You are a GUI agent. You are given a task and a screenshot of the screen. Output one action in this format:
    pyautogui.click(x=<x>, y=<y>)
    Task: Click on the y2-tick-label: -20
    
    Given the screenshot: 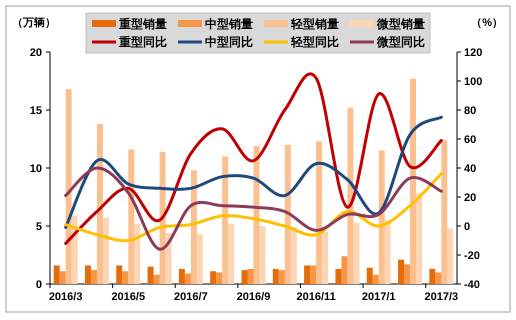 What is the action you would take?
    pyautogui.click(x=472, y=256)
    